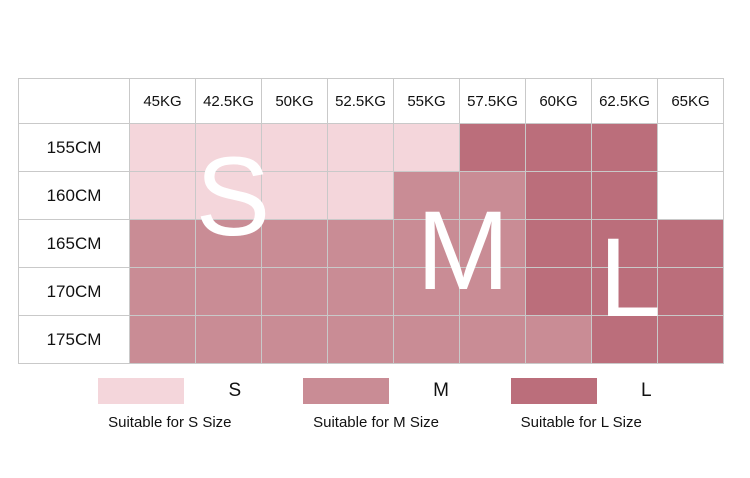 The image size is (750, 478). Describe the element at coordinates (74, 339) in the screenshot. I see `height-header-175cm: 175CM` at that location.